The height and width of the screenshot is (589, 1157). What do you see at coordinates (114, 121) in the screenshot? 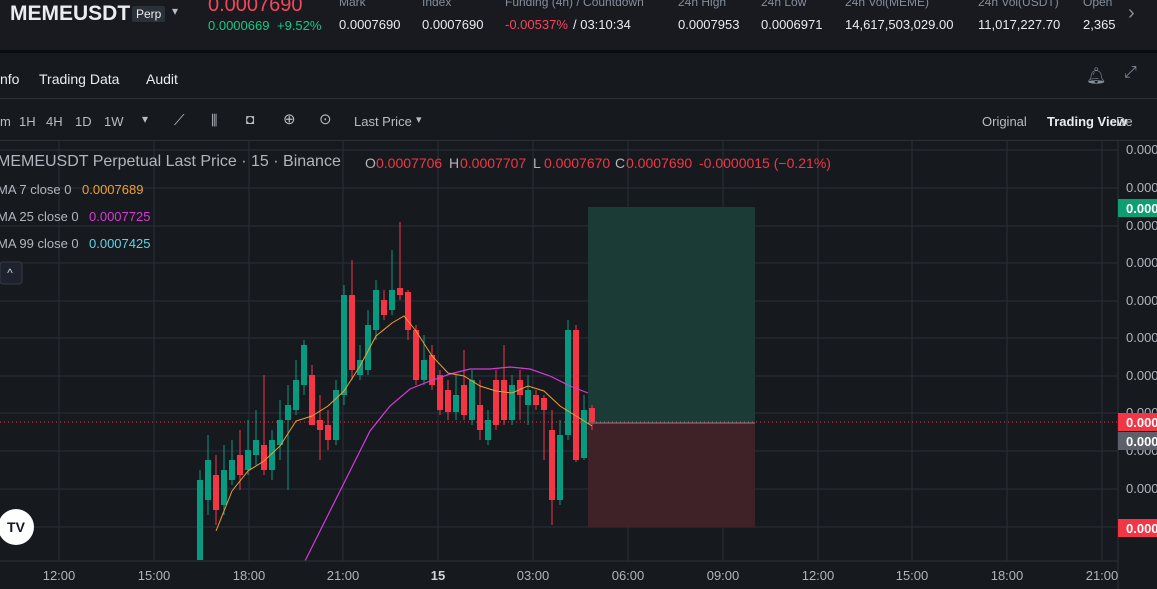
I see `interval: 1W` at bounding box center [114, 121].